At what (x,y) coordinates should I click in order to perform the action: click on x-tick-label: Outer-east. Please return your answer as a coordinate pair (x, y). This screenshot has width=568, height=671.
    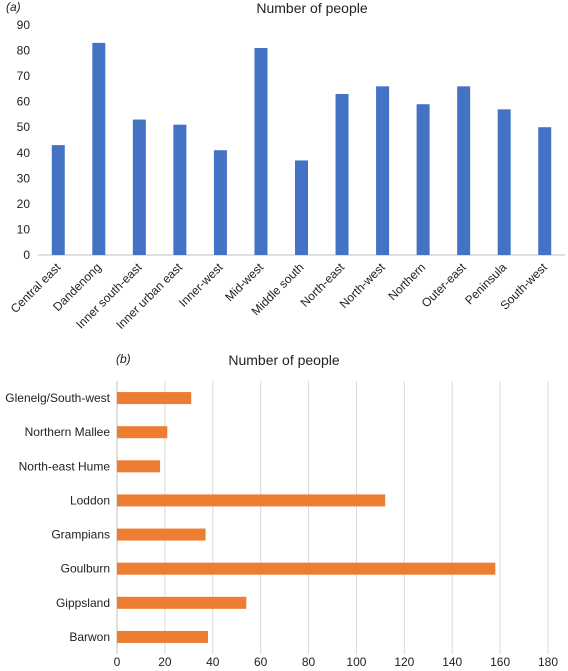
    Looking at the image, I should click on (444, 285).